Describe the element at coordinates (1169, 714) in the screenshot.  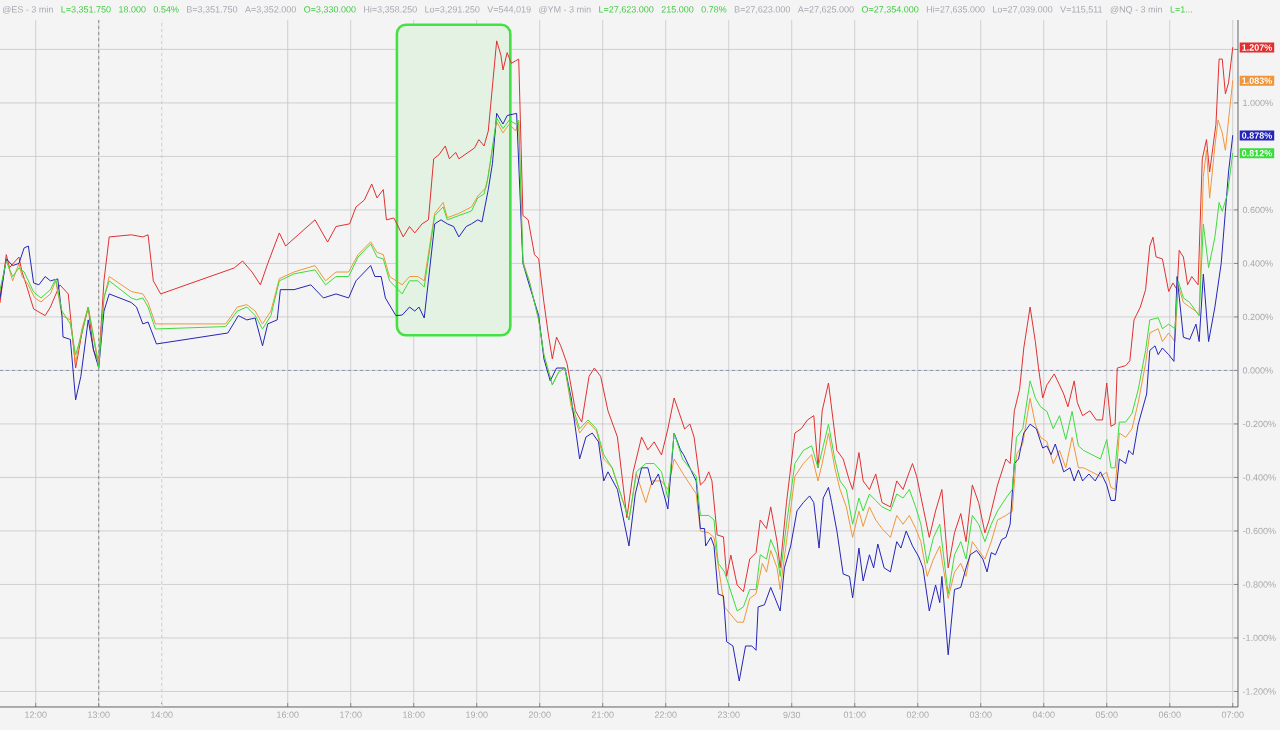
I see `x-tick-label: 06:00` at that location.